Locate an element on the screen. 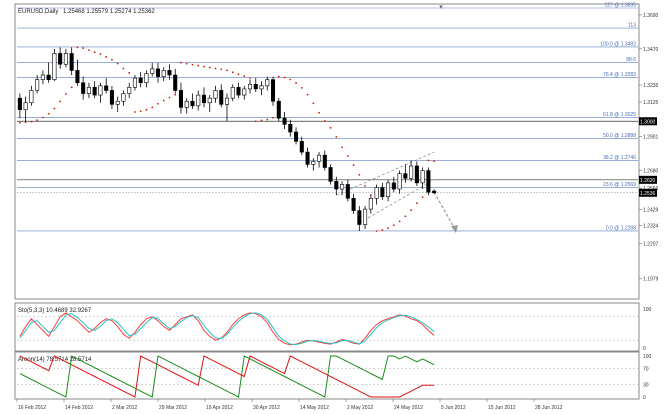 The height and width of the screenshot is (414, 666). time-tick-label: 28 Jun 2012 is located at coordinates (549, 408).